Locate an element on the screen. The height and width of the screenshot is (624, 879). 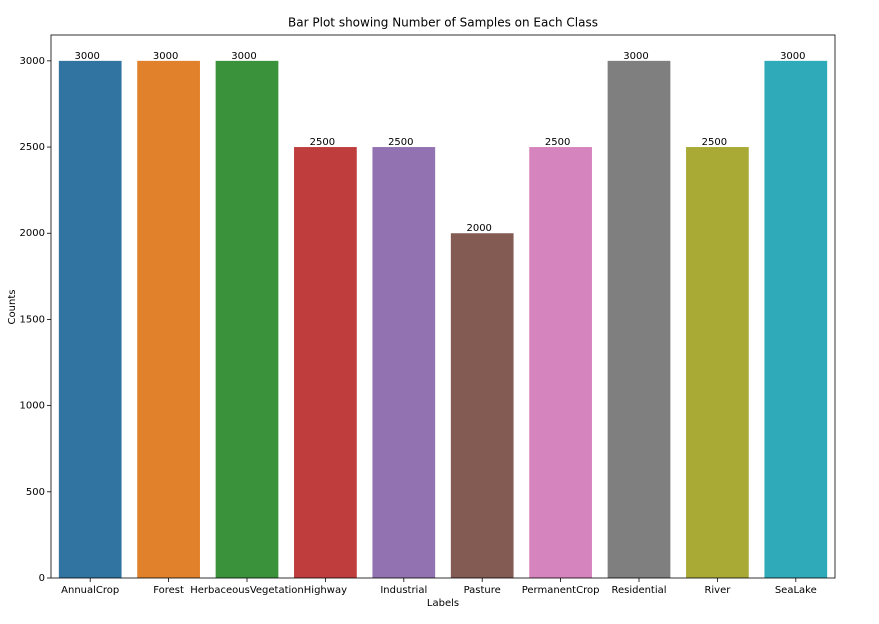
x-tick-label: Forest is located at coordinates (168, 590).